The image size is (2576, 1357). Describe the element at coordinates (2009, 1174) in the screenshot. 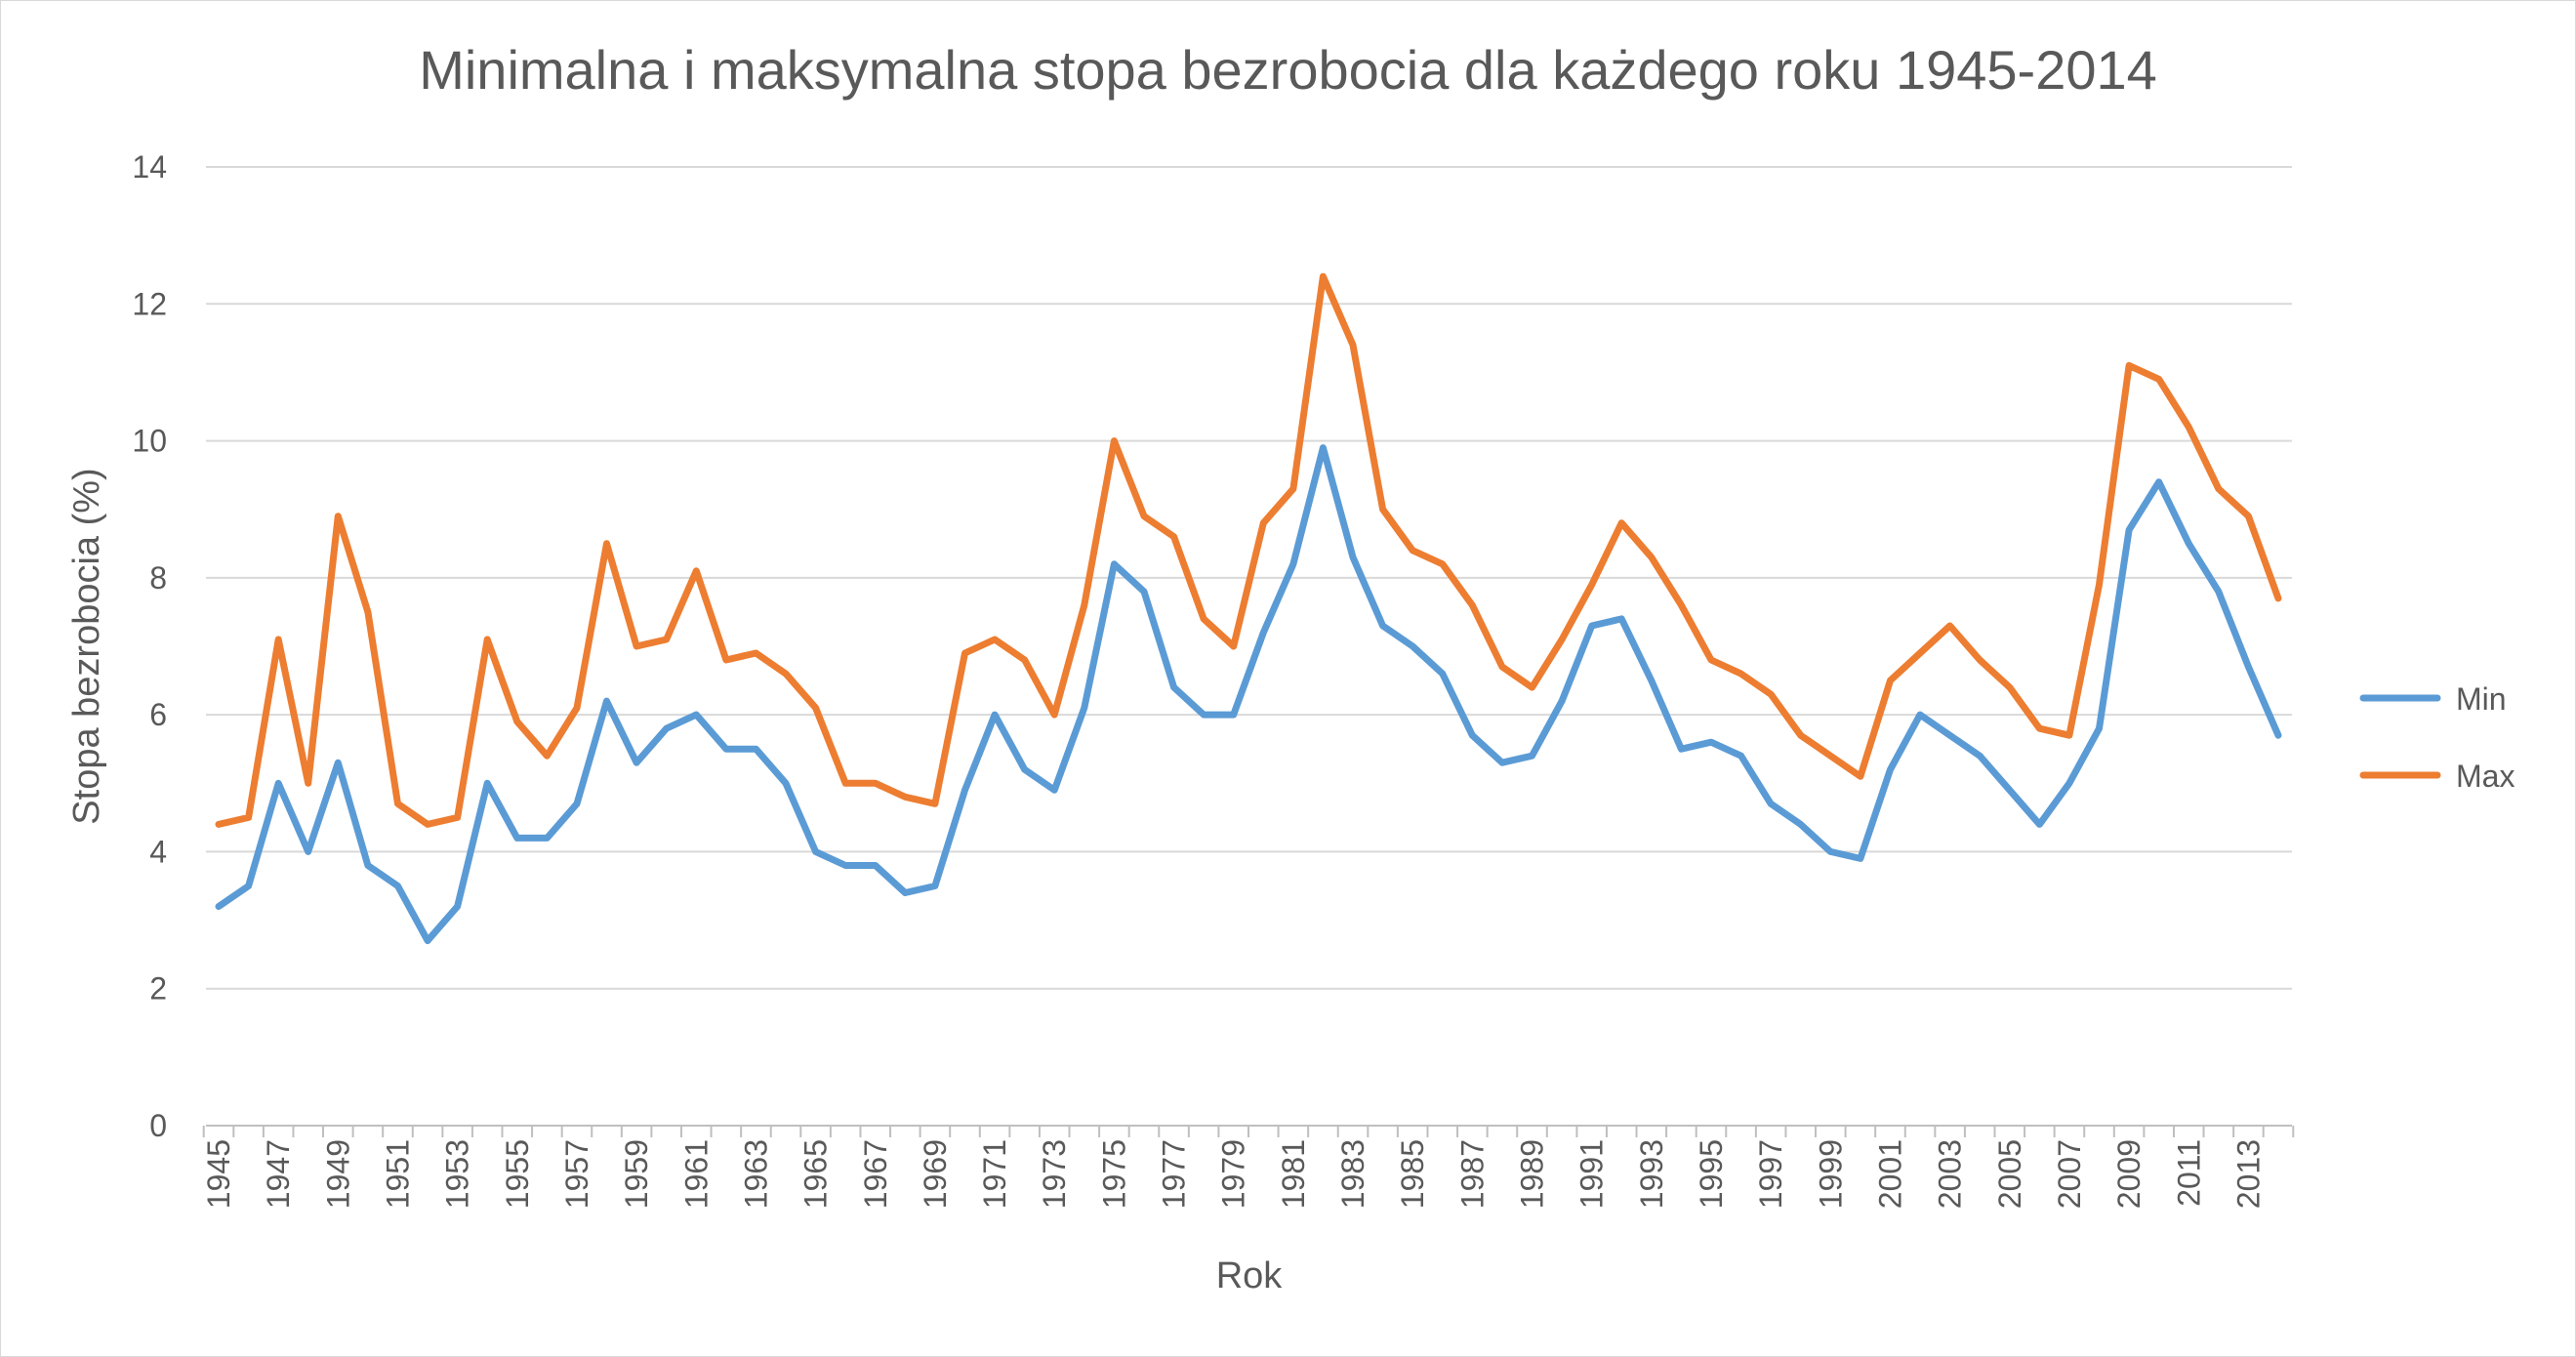

I see `x-tick-label: 2005` at that location.